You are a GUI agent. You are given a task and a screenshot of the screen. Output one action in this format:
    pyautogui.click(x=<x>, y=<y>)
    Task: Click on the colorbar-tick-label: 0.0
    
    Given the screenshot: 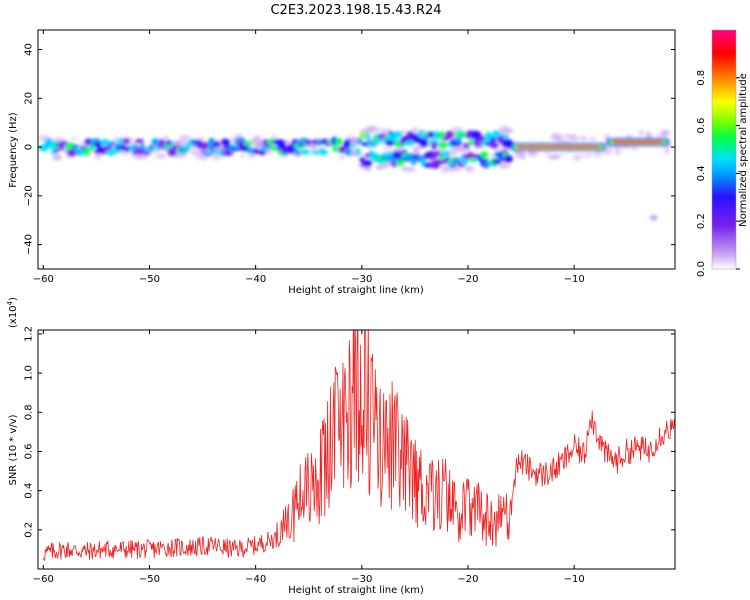 What is the action you would take?
    pyautogui.click(x=701, y=269)
    